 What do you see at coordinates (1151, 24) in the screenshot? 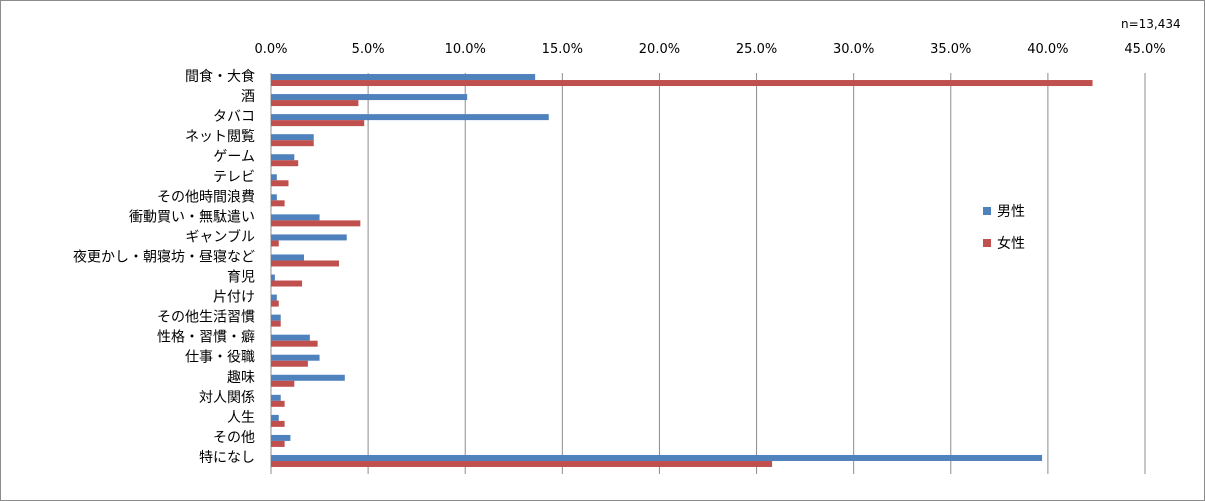
I see `sample-size-note: n=13,434` at bounding box center [1151, 24].